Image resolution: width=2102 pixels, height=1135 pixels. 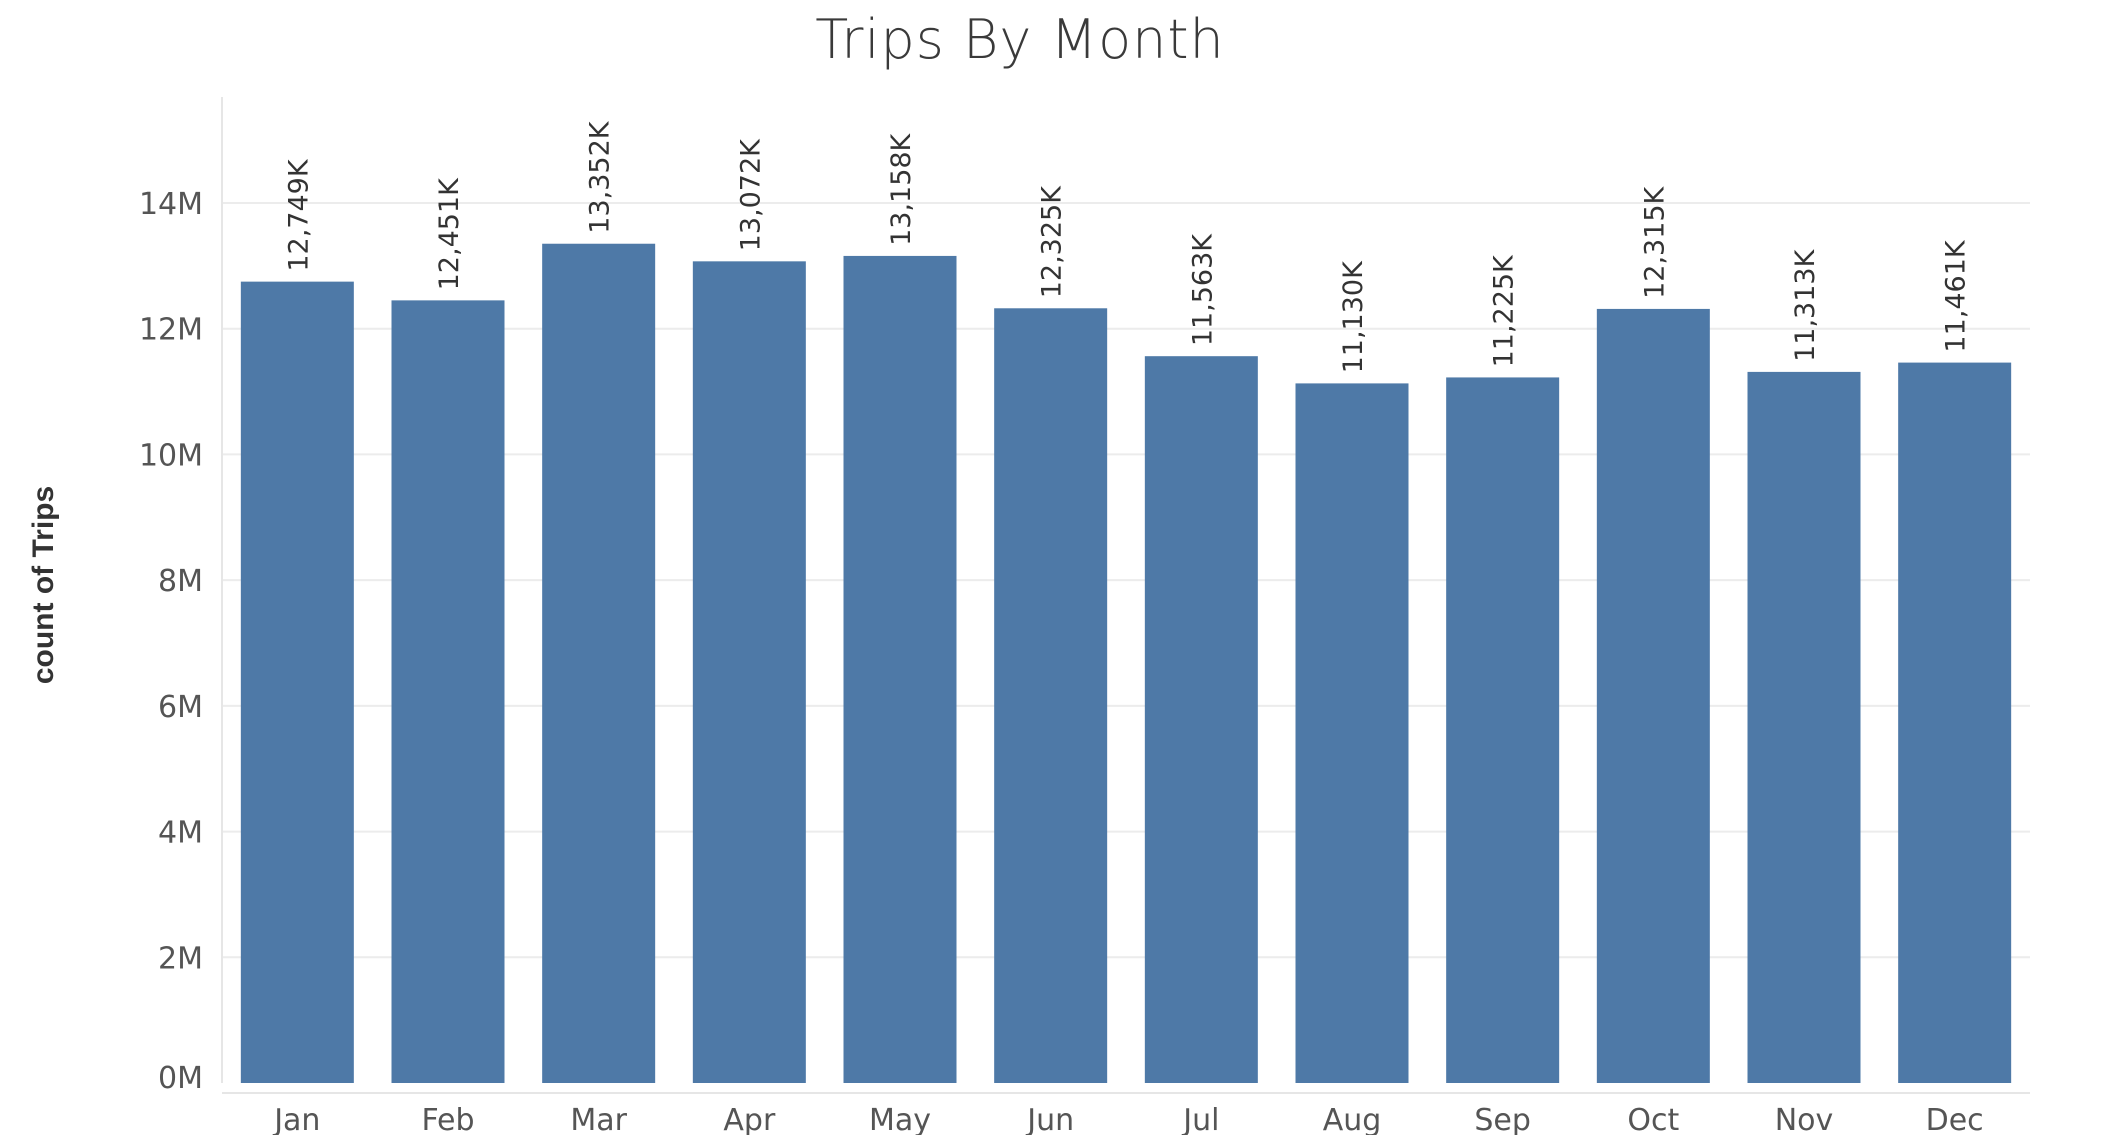 I want to click on x-tick-label: Jun, so click(x=1049, y=1119).